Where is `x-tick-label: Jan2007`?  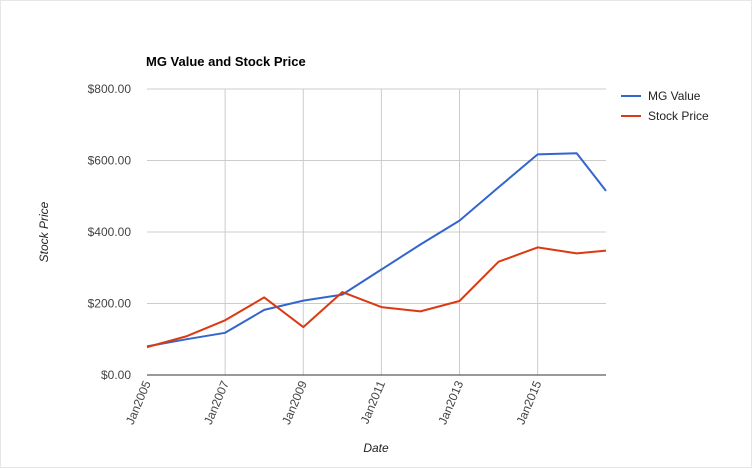
x-tick-label: Jan2007 is located at coordinates (216, 402).